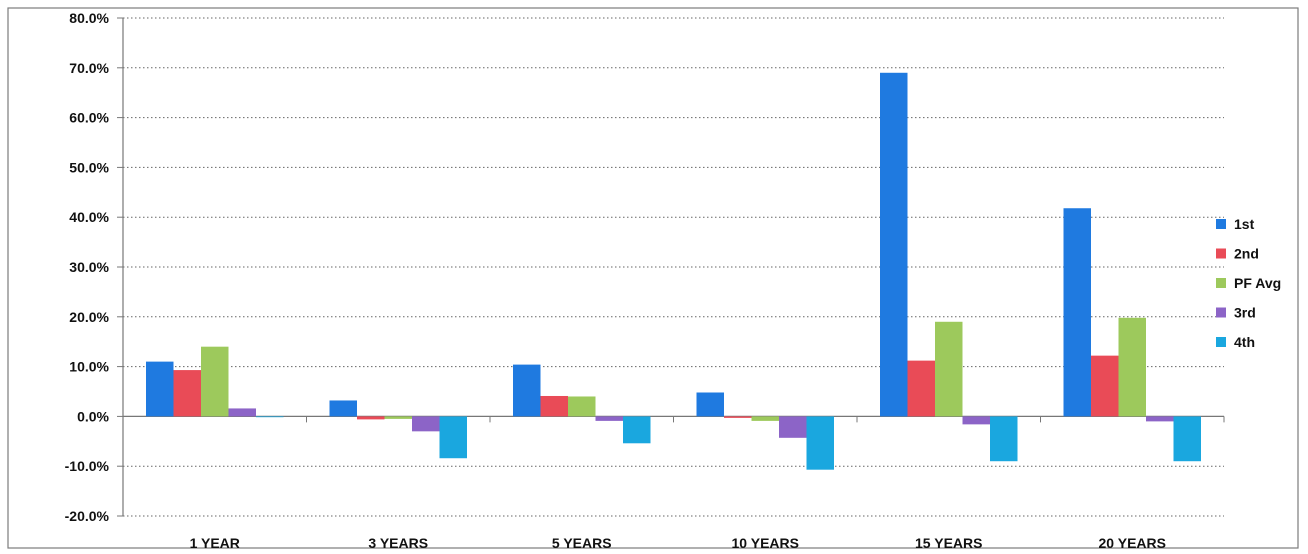  What do you see at coordinates (738, 417) in the screenshot?
I see `bar-2nd-10-years` at bounding box center [738, 417].